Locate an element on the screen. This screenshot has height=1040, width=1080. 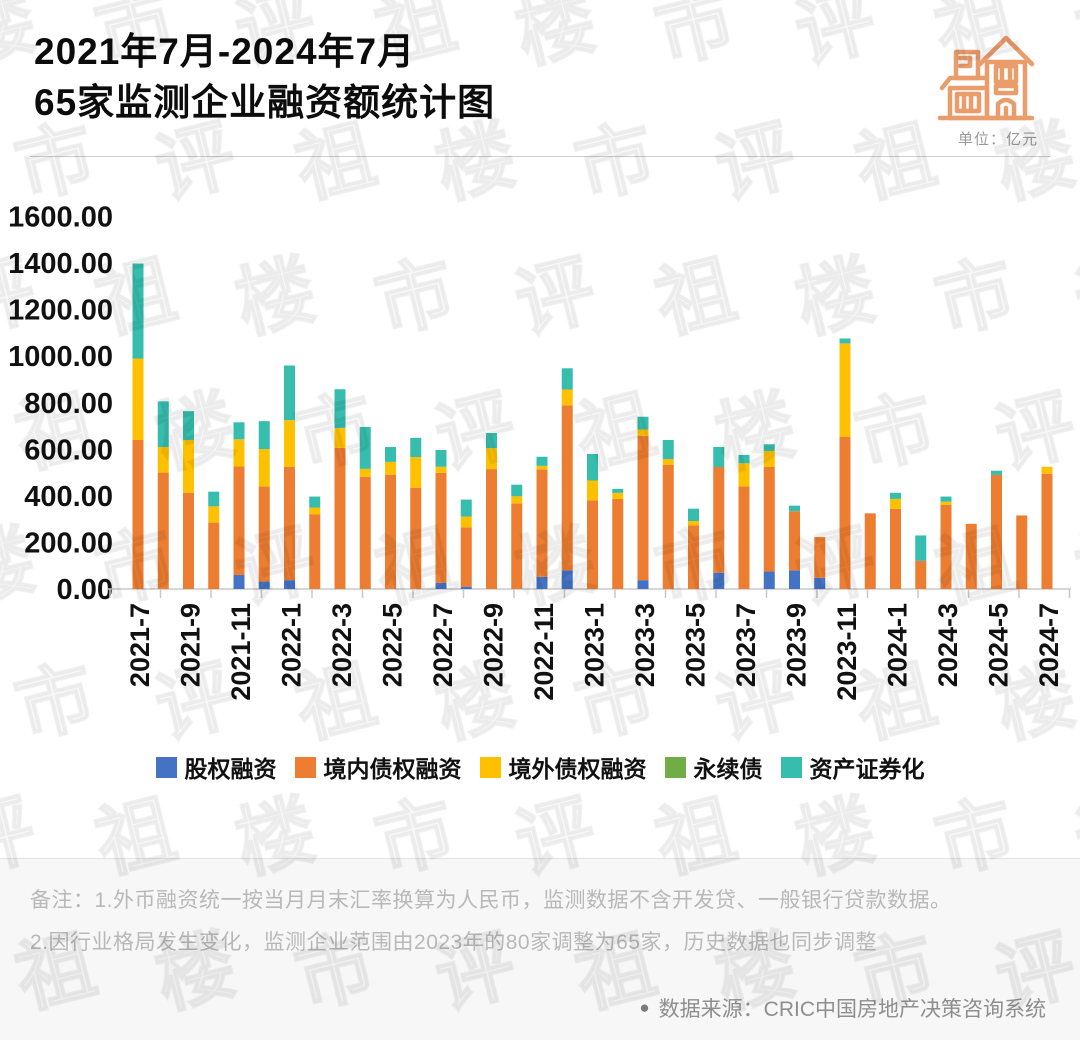
legend-item-股权融资: 股权融资 is located at coordinates (216, 767).